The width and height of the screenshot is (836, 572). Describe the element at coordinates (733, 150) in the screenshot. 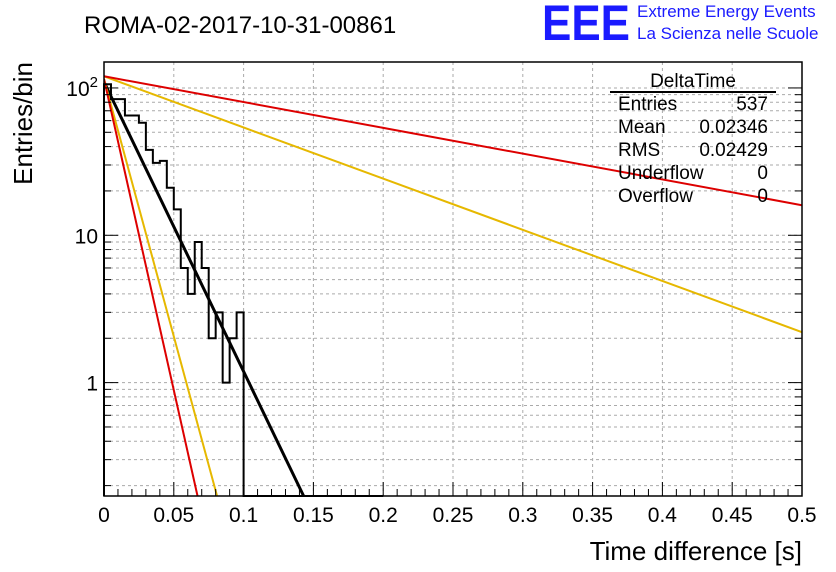

I see `stats-rms-value: 0.02429` at that location.